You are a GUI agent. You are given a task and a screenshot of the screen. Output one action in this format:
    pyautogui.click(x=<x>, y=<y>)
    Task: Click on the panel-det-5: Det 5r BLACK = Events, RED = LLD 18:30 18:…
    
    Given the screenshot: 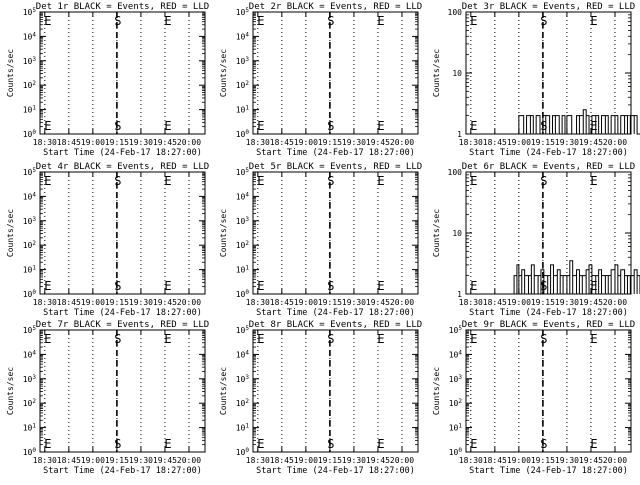 What is the action you would take?
    pyautogui.click(x=320, y=240)
    